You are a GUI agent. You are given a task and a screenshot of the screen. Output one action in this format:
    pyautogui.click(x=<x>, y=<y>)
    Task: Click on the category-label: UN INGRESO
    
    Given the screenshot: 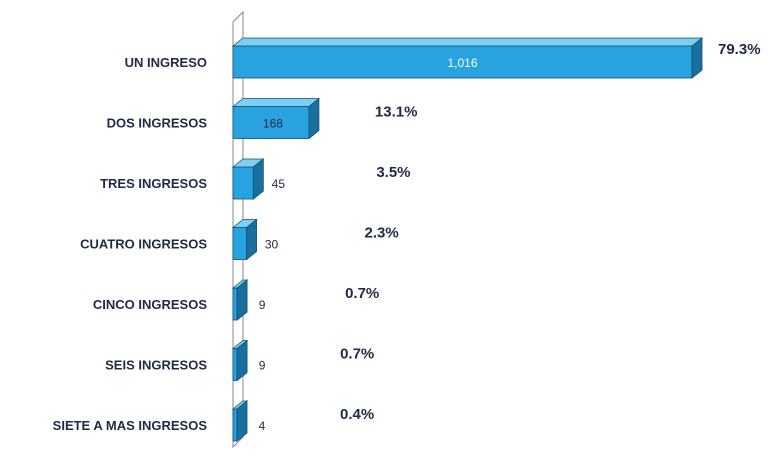 What is the action you would take?
    pyautogui.click(x=166, y=62)
    